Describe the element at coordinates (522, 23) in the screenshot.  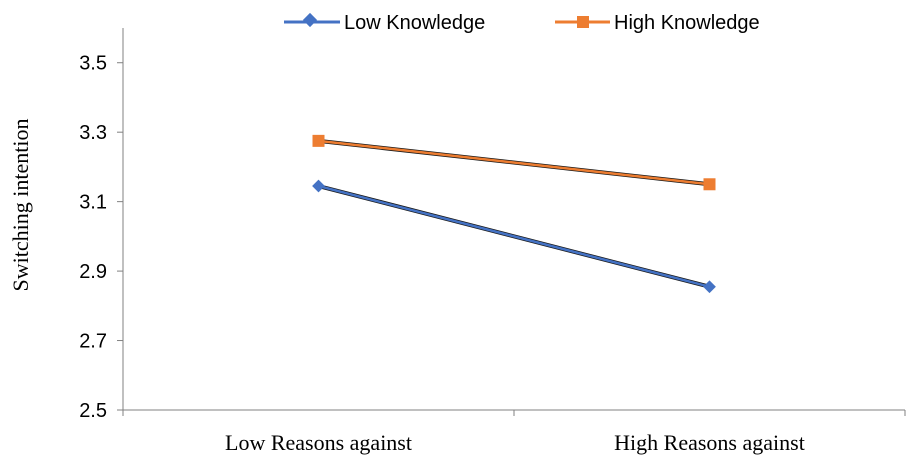
I see `legend: Low Knowledge High Knowledge` at that location.